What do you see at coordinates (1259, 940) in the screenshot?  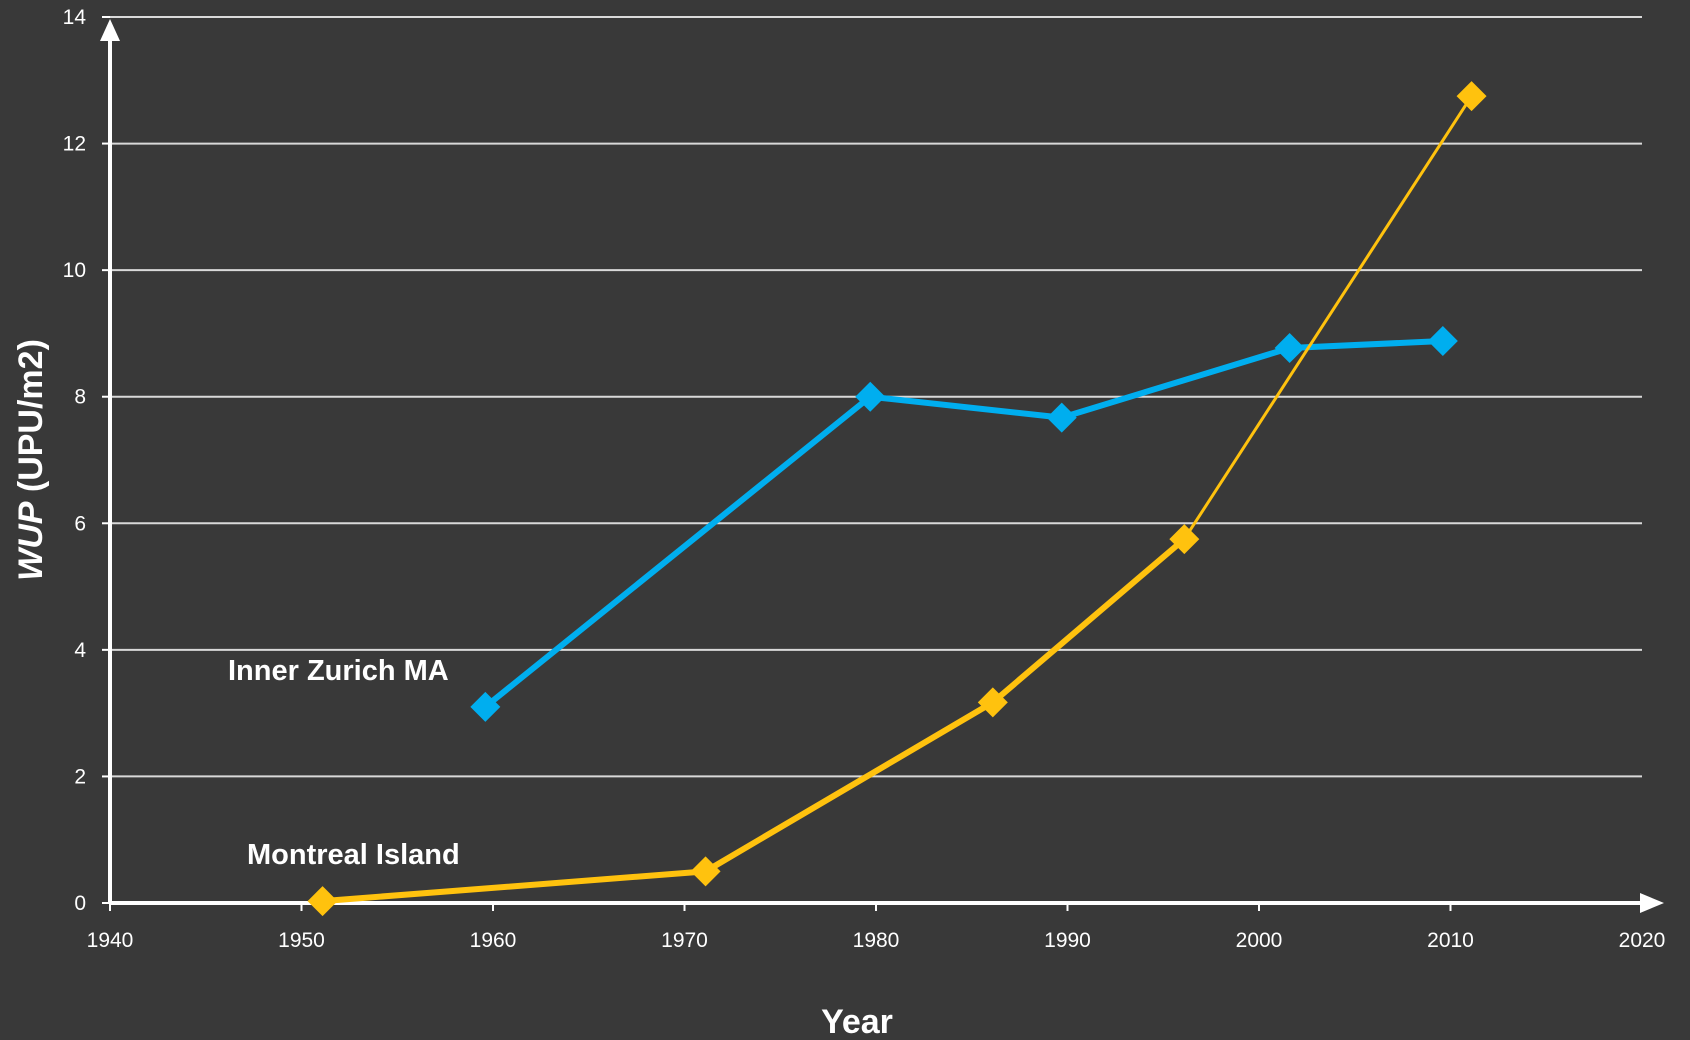 I see `x-tick-label-2000: 2000` at bounding box center [1259, 940].